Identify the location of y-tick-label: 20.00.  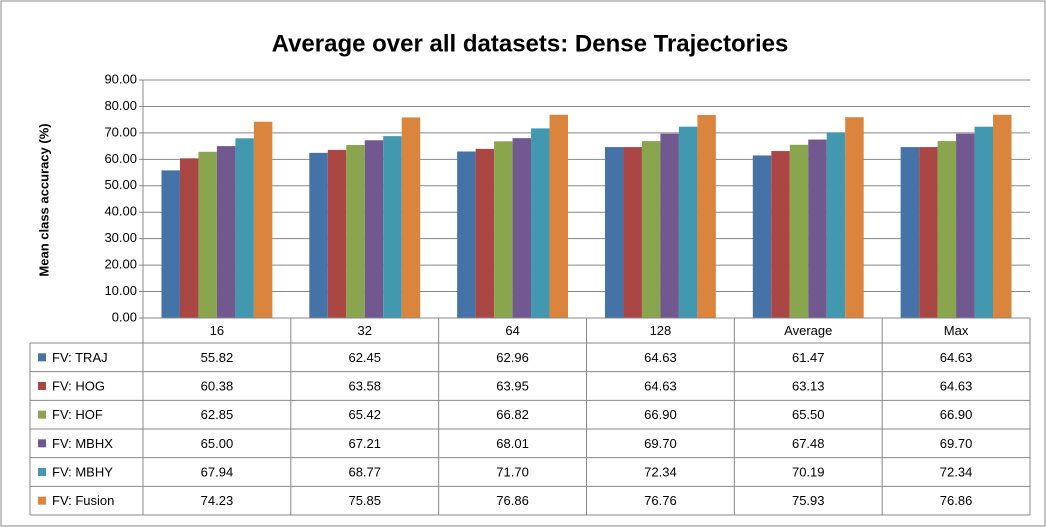
(120, 264).